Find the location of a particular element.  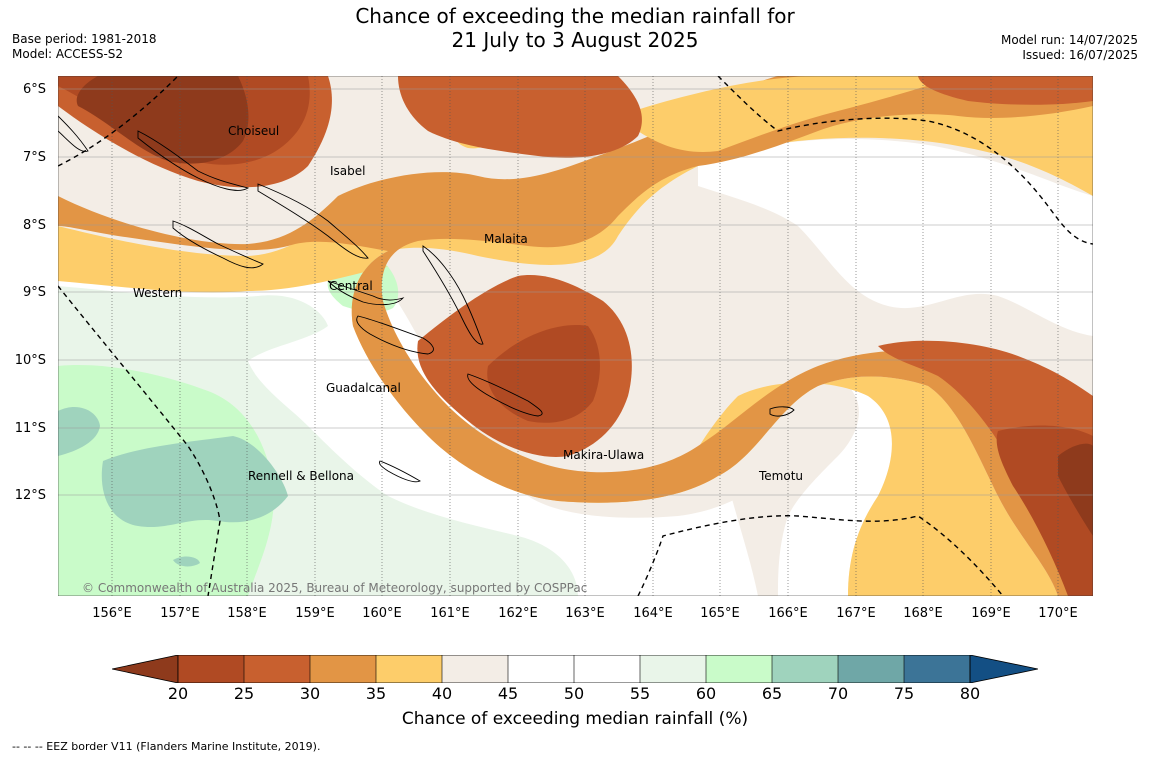

label-guadalcanal: Guadalcanal is located at coordinates (363, 388).